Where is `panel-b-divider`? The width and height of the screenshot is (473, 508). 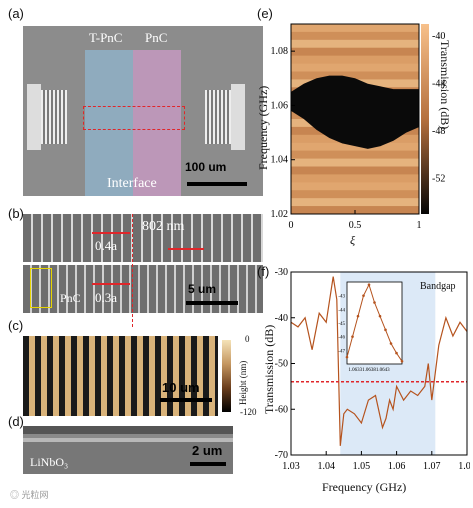
panel-b-divider is located at coordinates (143, 263).